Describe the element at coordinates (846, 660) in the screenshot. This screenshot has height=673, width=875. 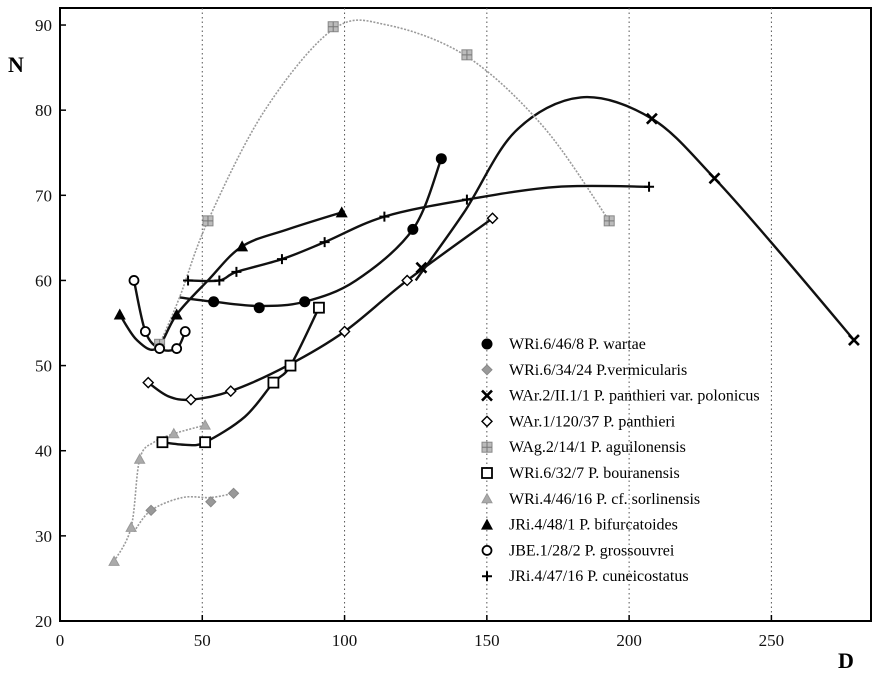
I see `x-axis-label: D` at that location.